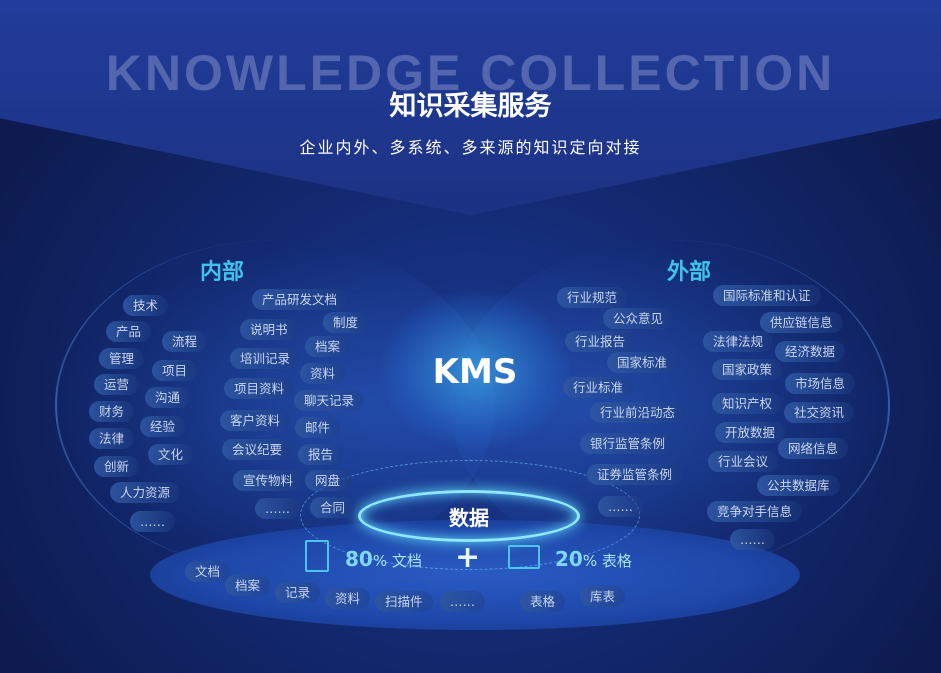 This screenshot has width=941, height=673. I want to click on source-tag-internal-outer: 法律, so click(112, 438).